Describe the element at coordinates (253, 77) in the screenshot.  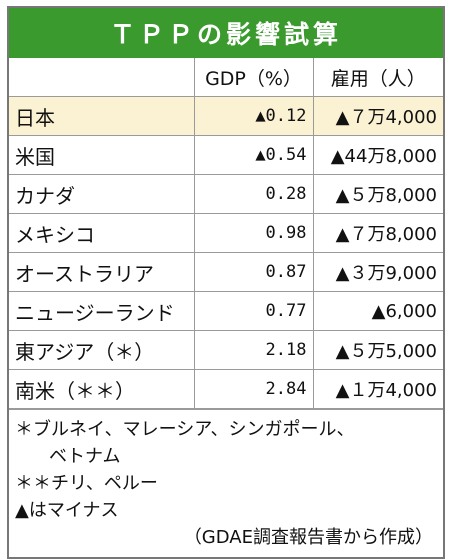
I see `header-gdp: GDP（%）` at that location.